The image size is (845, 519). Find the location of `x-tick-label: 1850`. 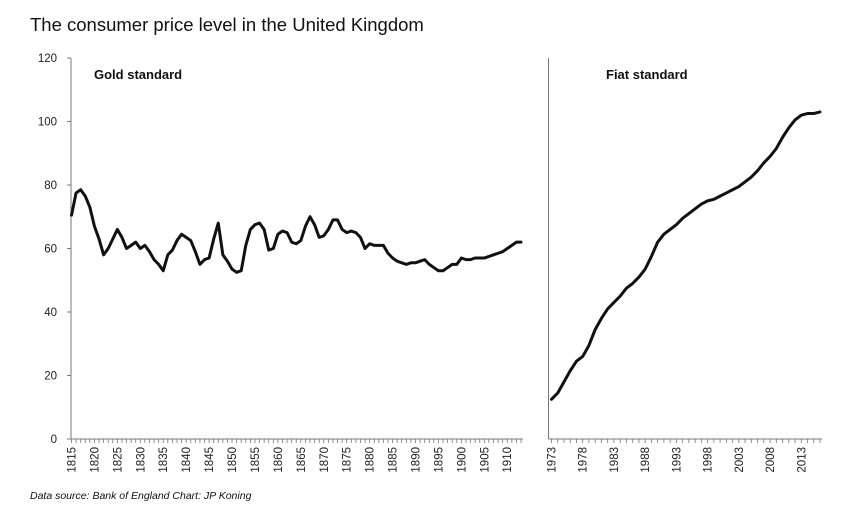

x-tick-label: 1850 is located at coordinates (233, 460).